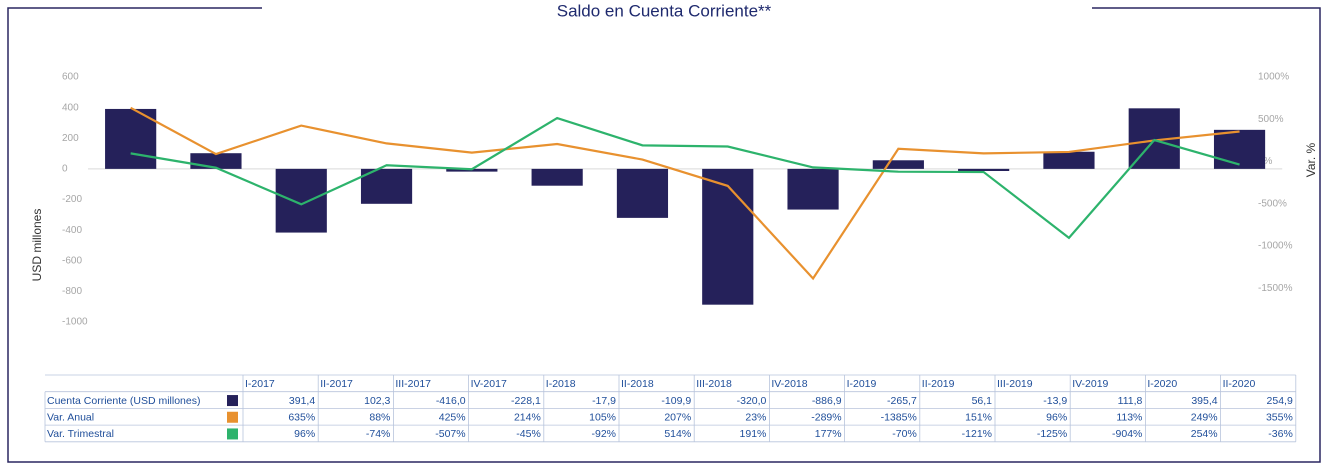 The height and width of the screenshot is (470, 1328). I want to click on x-tick-label: II-2020, so click(1239, 384).